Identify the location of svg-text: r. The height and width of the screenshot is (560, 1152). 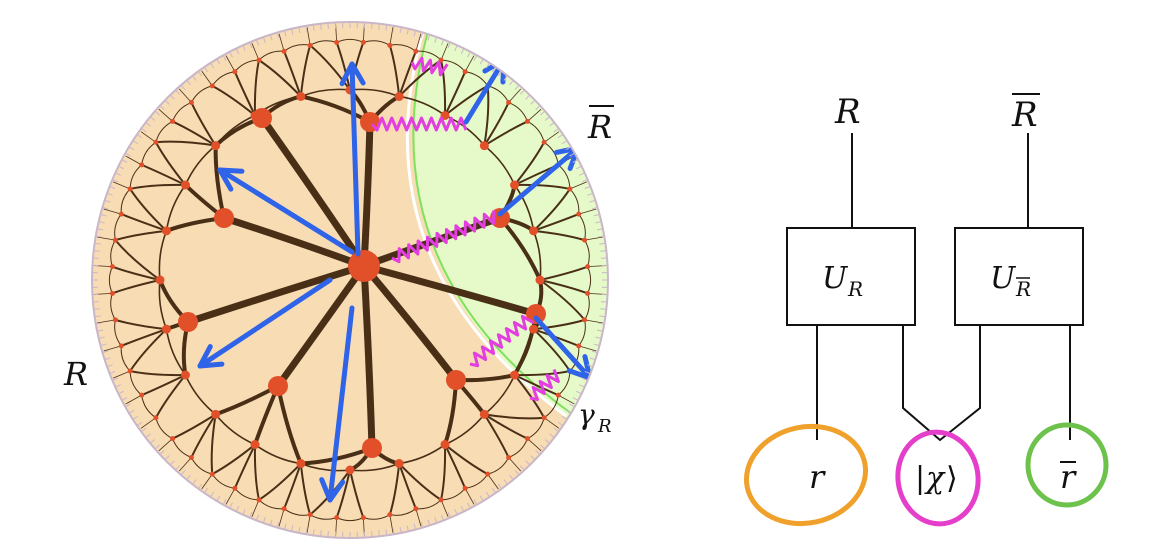
(1068, 477).